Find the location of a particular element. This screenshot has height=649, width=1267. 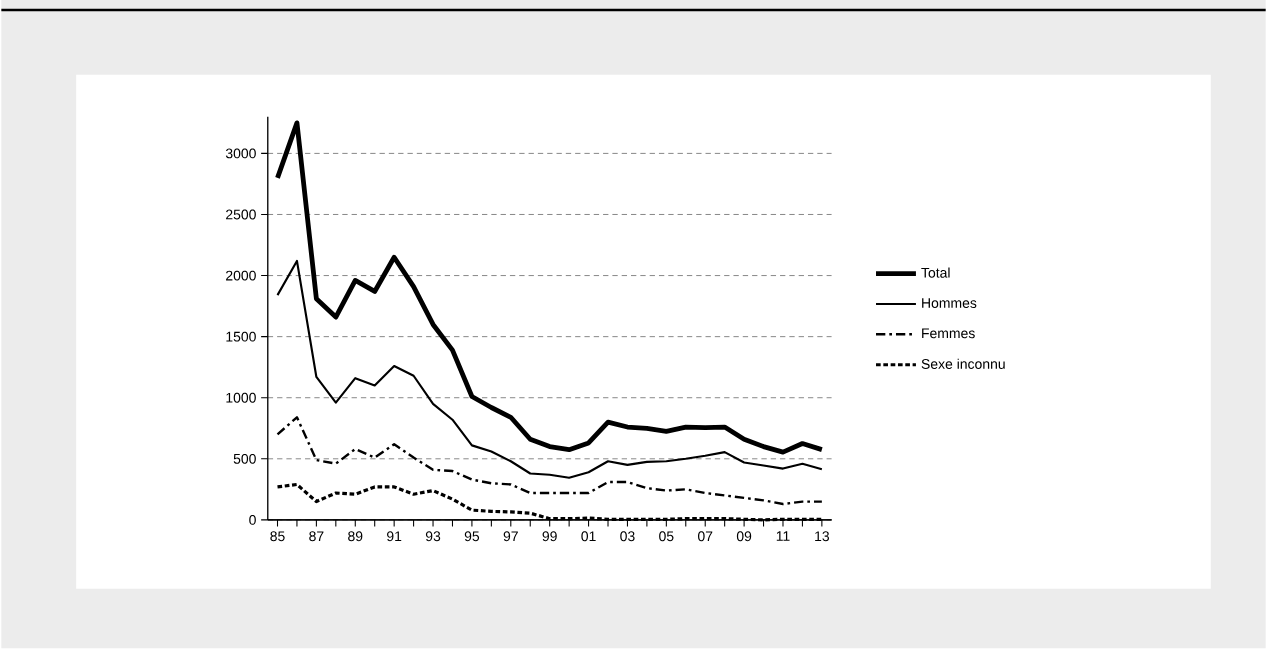

y-tick-label: 0 is located at coordinates (252, 520).